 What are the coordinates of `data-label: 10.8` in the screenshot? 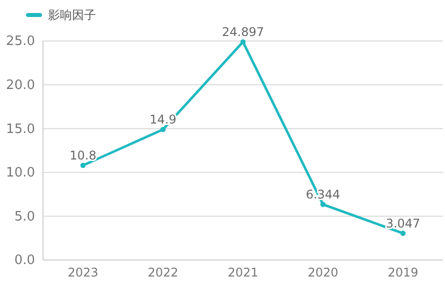 It's located at (83, 155).